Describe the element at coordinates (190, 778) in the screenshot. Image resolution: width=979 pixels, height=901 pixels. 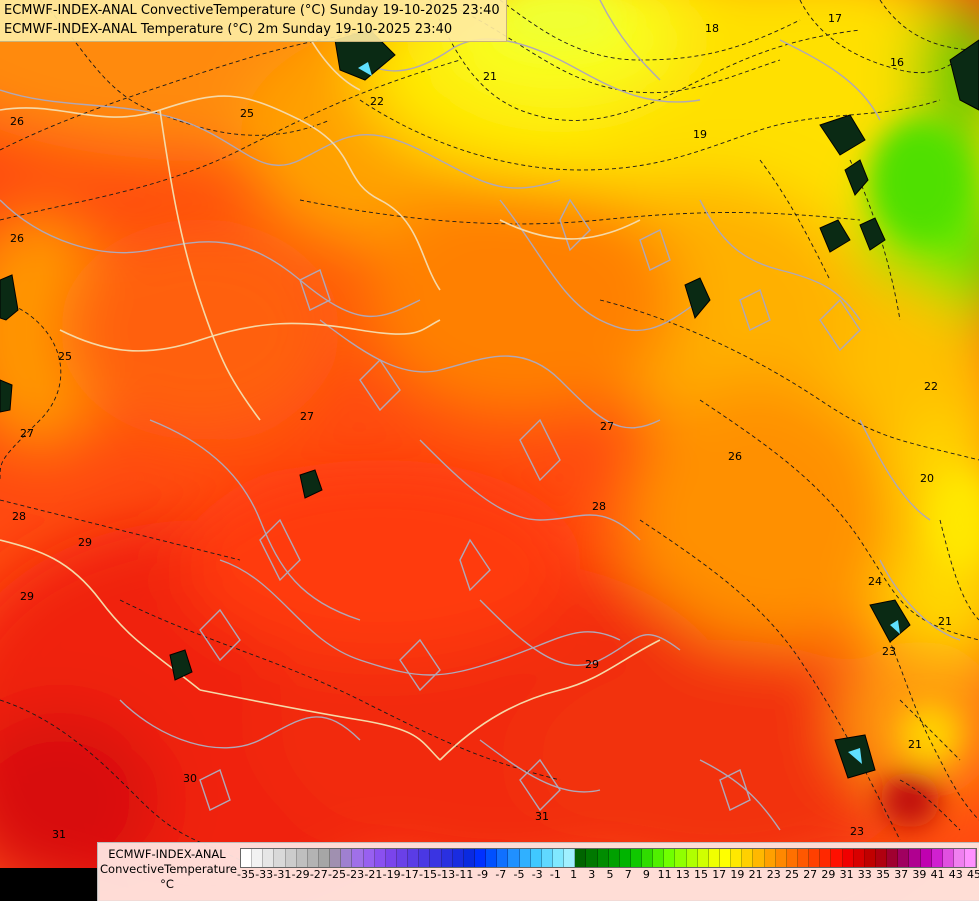
I see `contour-label: 30` at that location.